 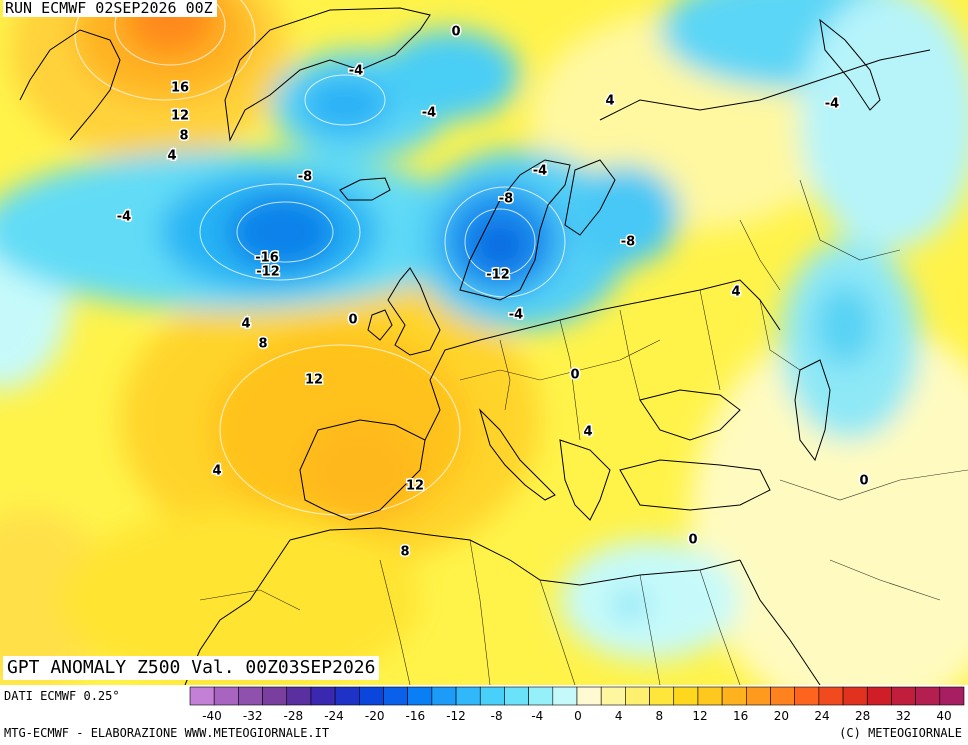 What do you see at coordinates (416, 716) in the screenshot?
I see `colorbar-tick-label: -16` at bounding box center [416, 716].